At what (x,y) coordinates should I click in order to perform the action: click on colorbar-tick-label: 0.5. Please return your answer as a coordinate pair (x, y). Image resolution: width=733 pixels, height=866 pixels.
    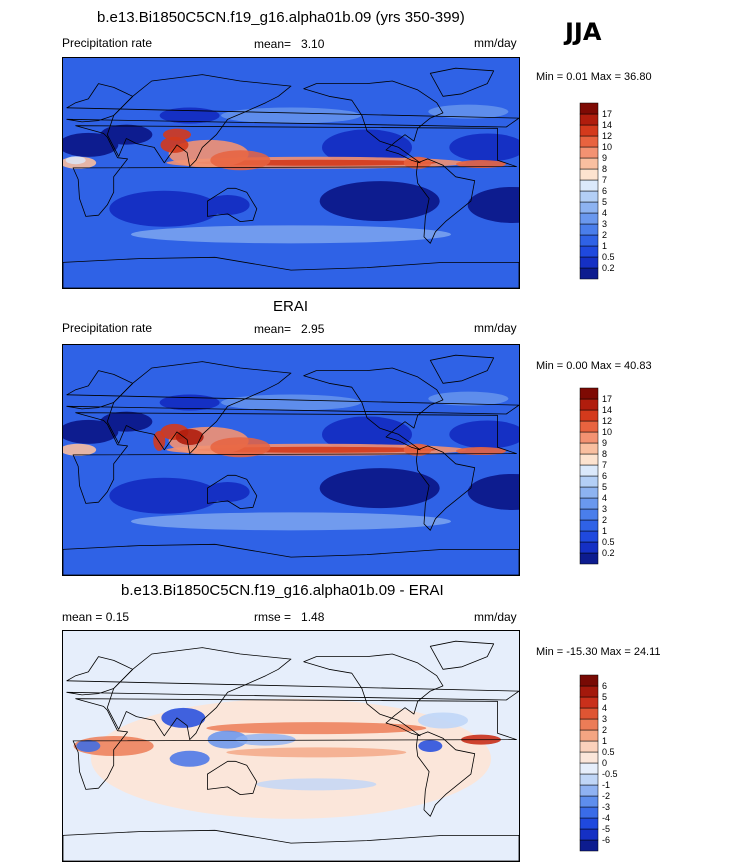
    Looking at the image, I should click on (608, 752).